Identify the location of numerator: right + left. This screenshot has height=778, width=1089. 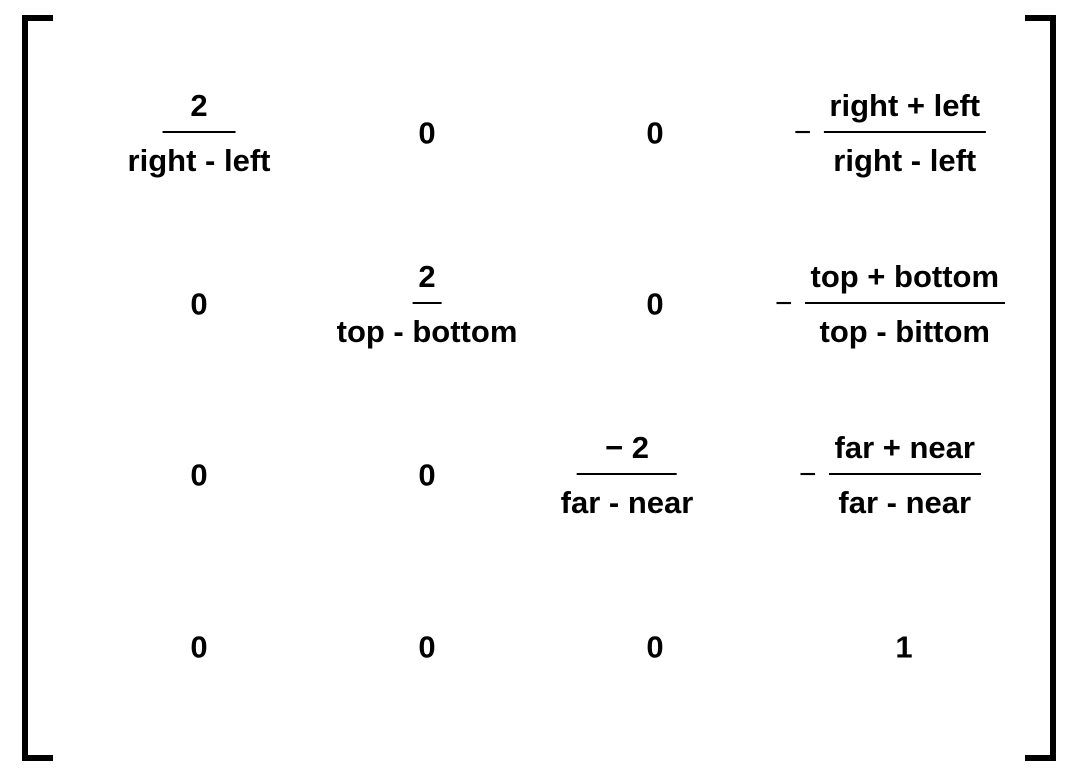
(905, 111).